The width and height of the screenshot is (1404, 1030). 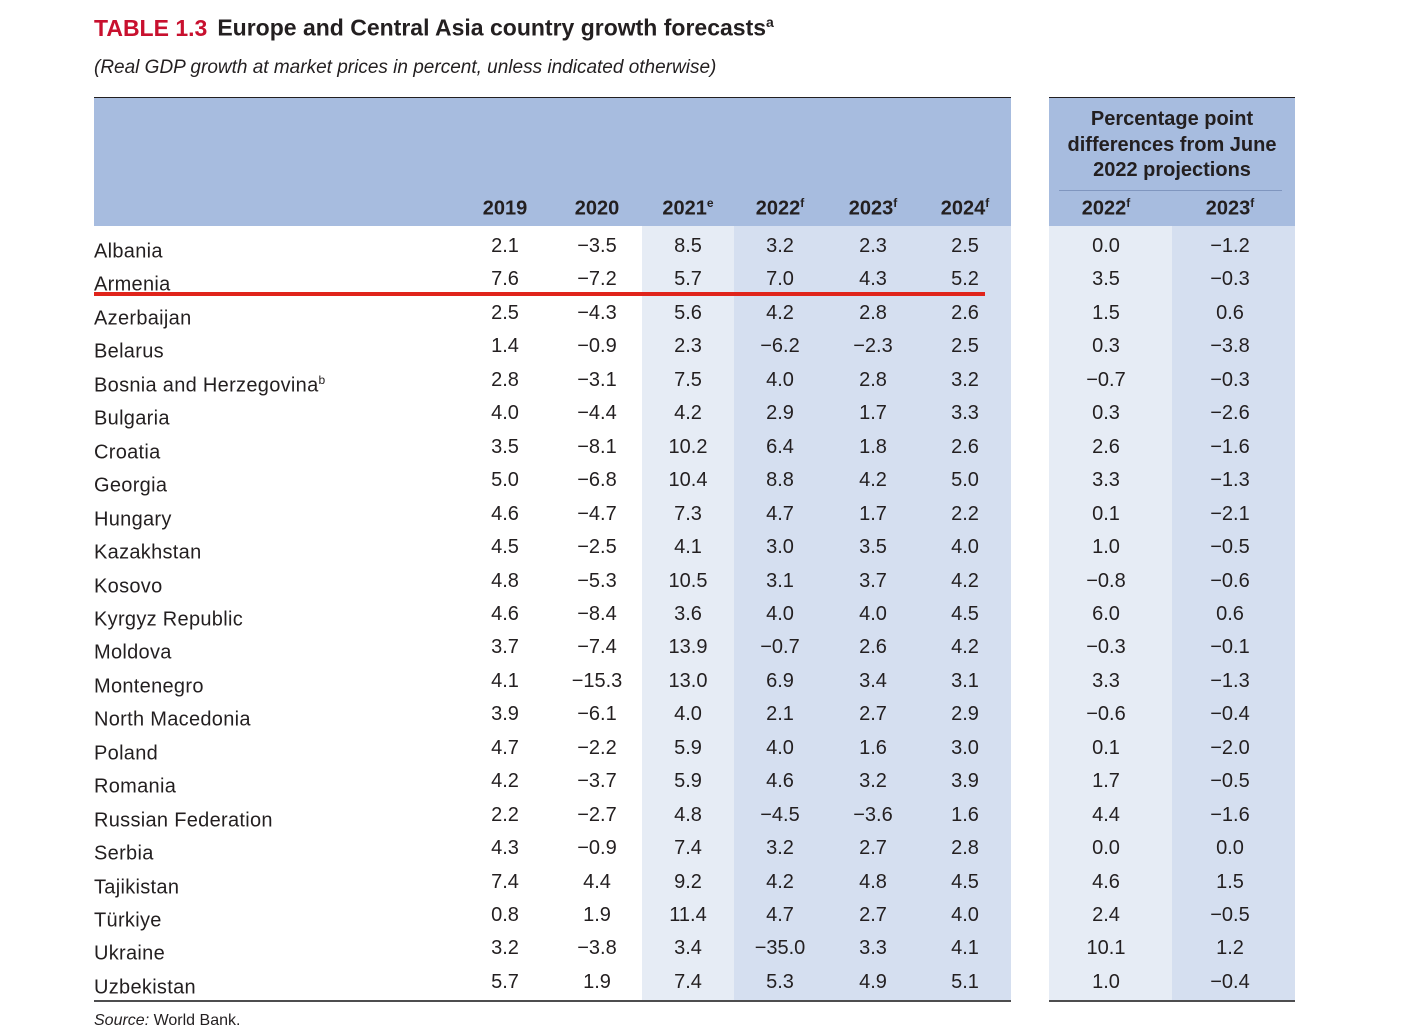 I want to click on column-header-2019: 2019, so click(x=505, y=208).